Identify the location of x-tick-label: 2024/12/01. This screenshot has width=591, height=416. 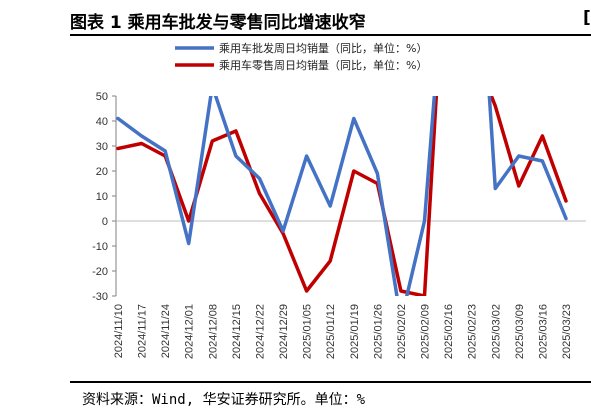
(190, 331).